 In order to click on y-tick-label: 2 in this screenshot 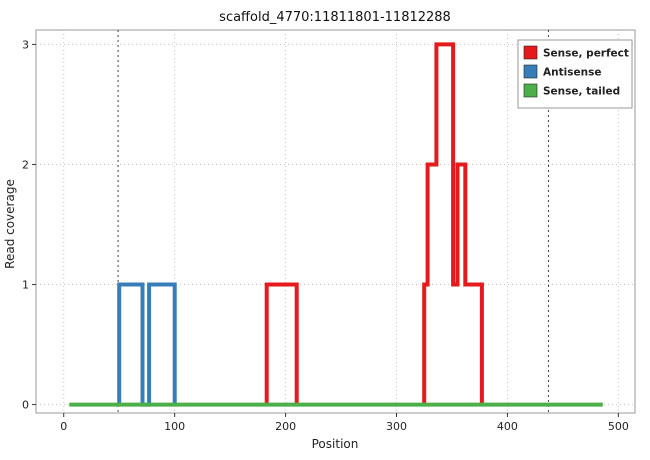, I will do `click(25, 164)`.